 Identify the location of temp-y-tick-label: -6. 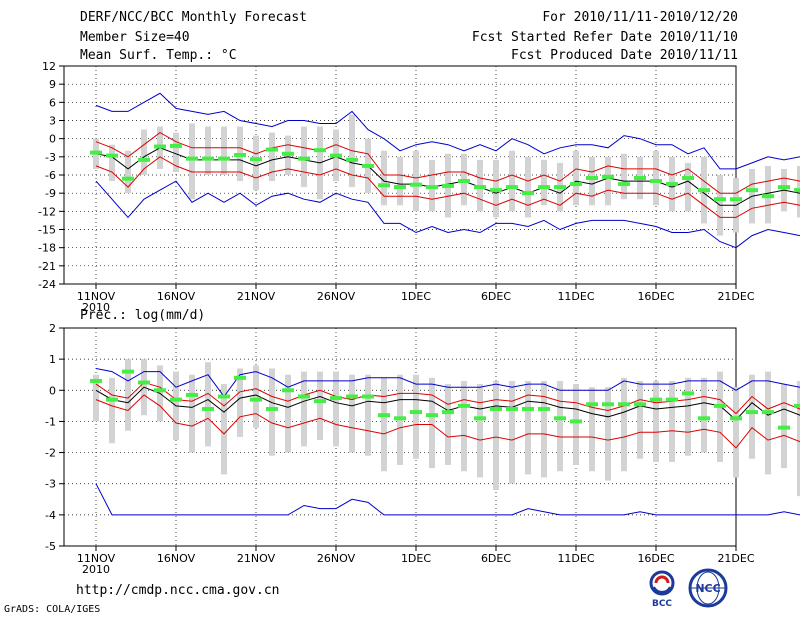
(50, 175).